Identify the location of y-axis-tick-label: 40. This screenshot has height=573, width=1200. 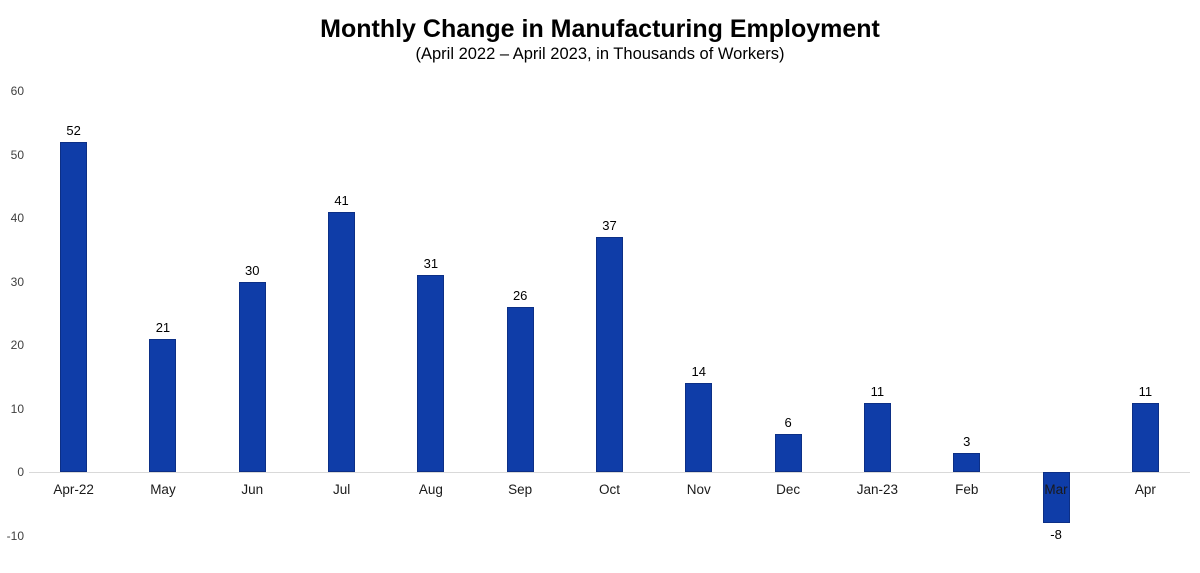
(17, 218).